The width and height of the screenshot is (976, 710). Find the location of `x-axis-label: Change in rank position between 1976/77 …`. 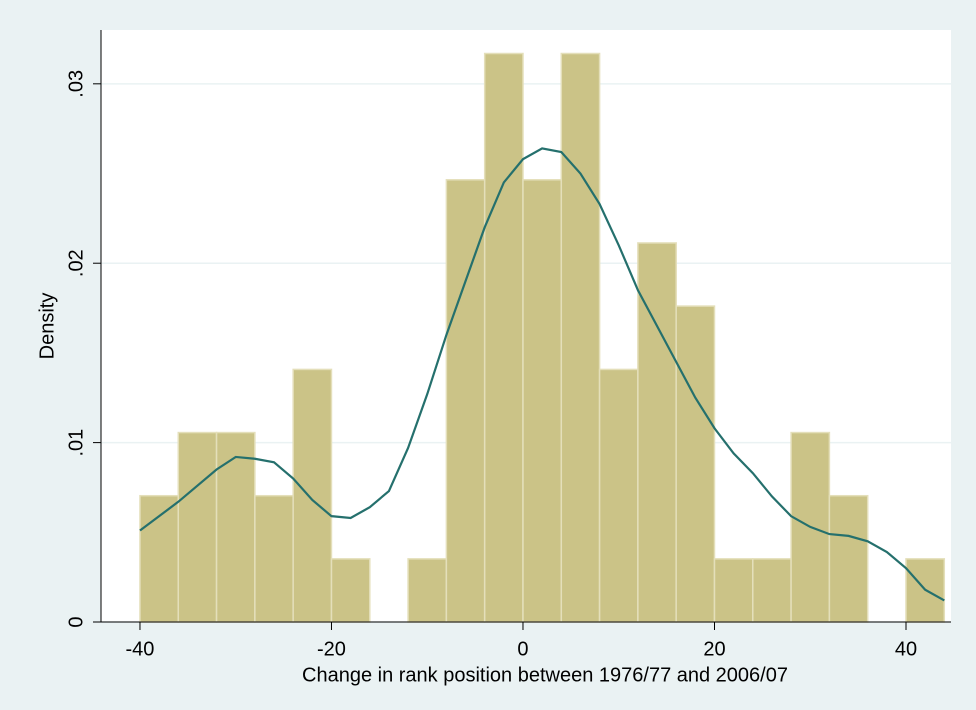

x-axis-label: Change in rank position between 1976/77 … is located at coordinates (545, 675).